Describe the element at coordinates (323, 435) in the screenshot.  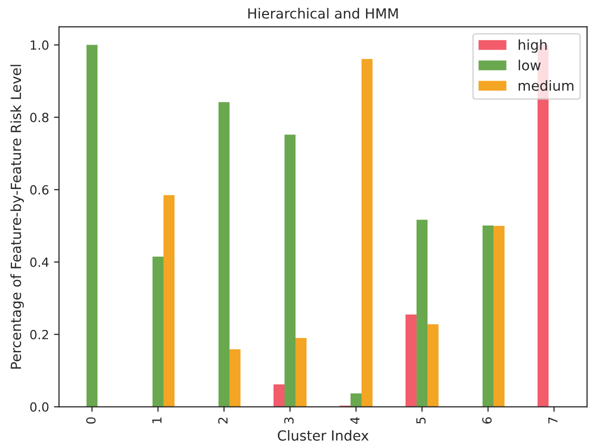
I see `x-axis-title: Cluster Index` at that location.